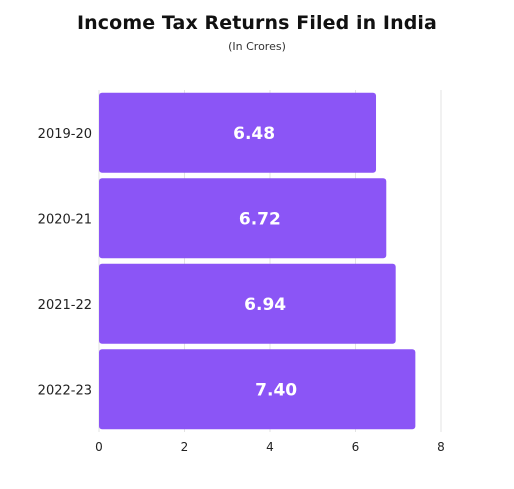 This screenshot has width=514, height=489. Describe the element at coordinates (257, 46) in the screenshot. I see `chart-subtitle: (In Crores)` at that location.